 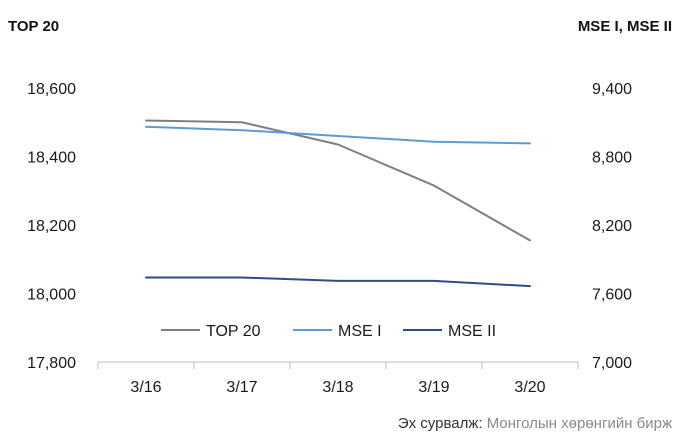 I want to click on x-tick-label: 3/16, so click(x=145, y=387).